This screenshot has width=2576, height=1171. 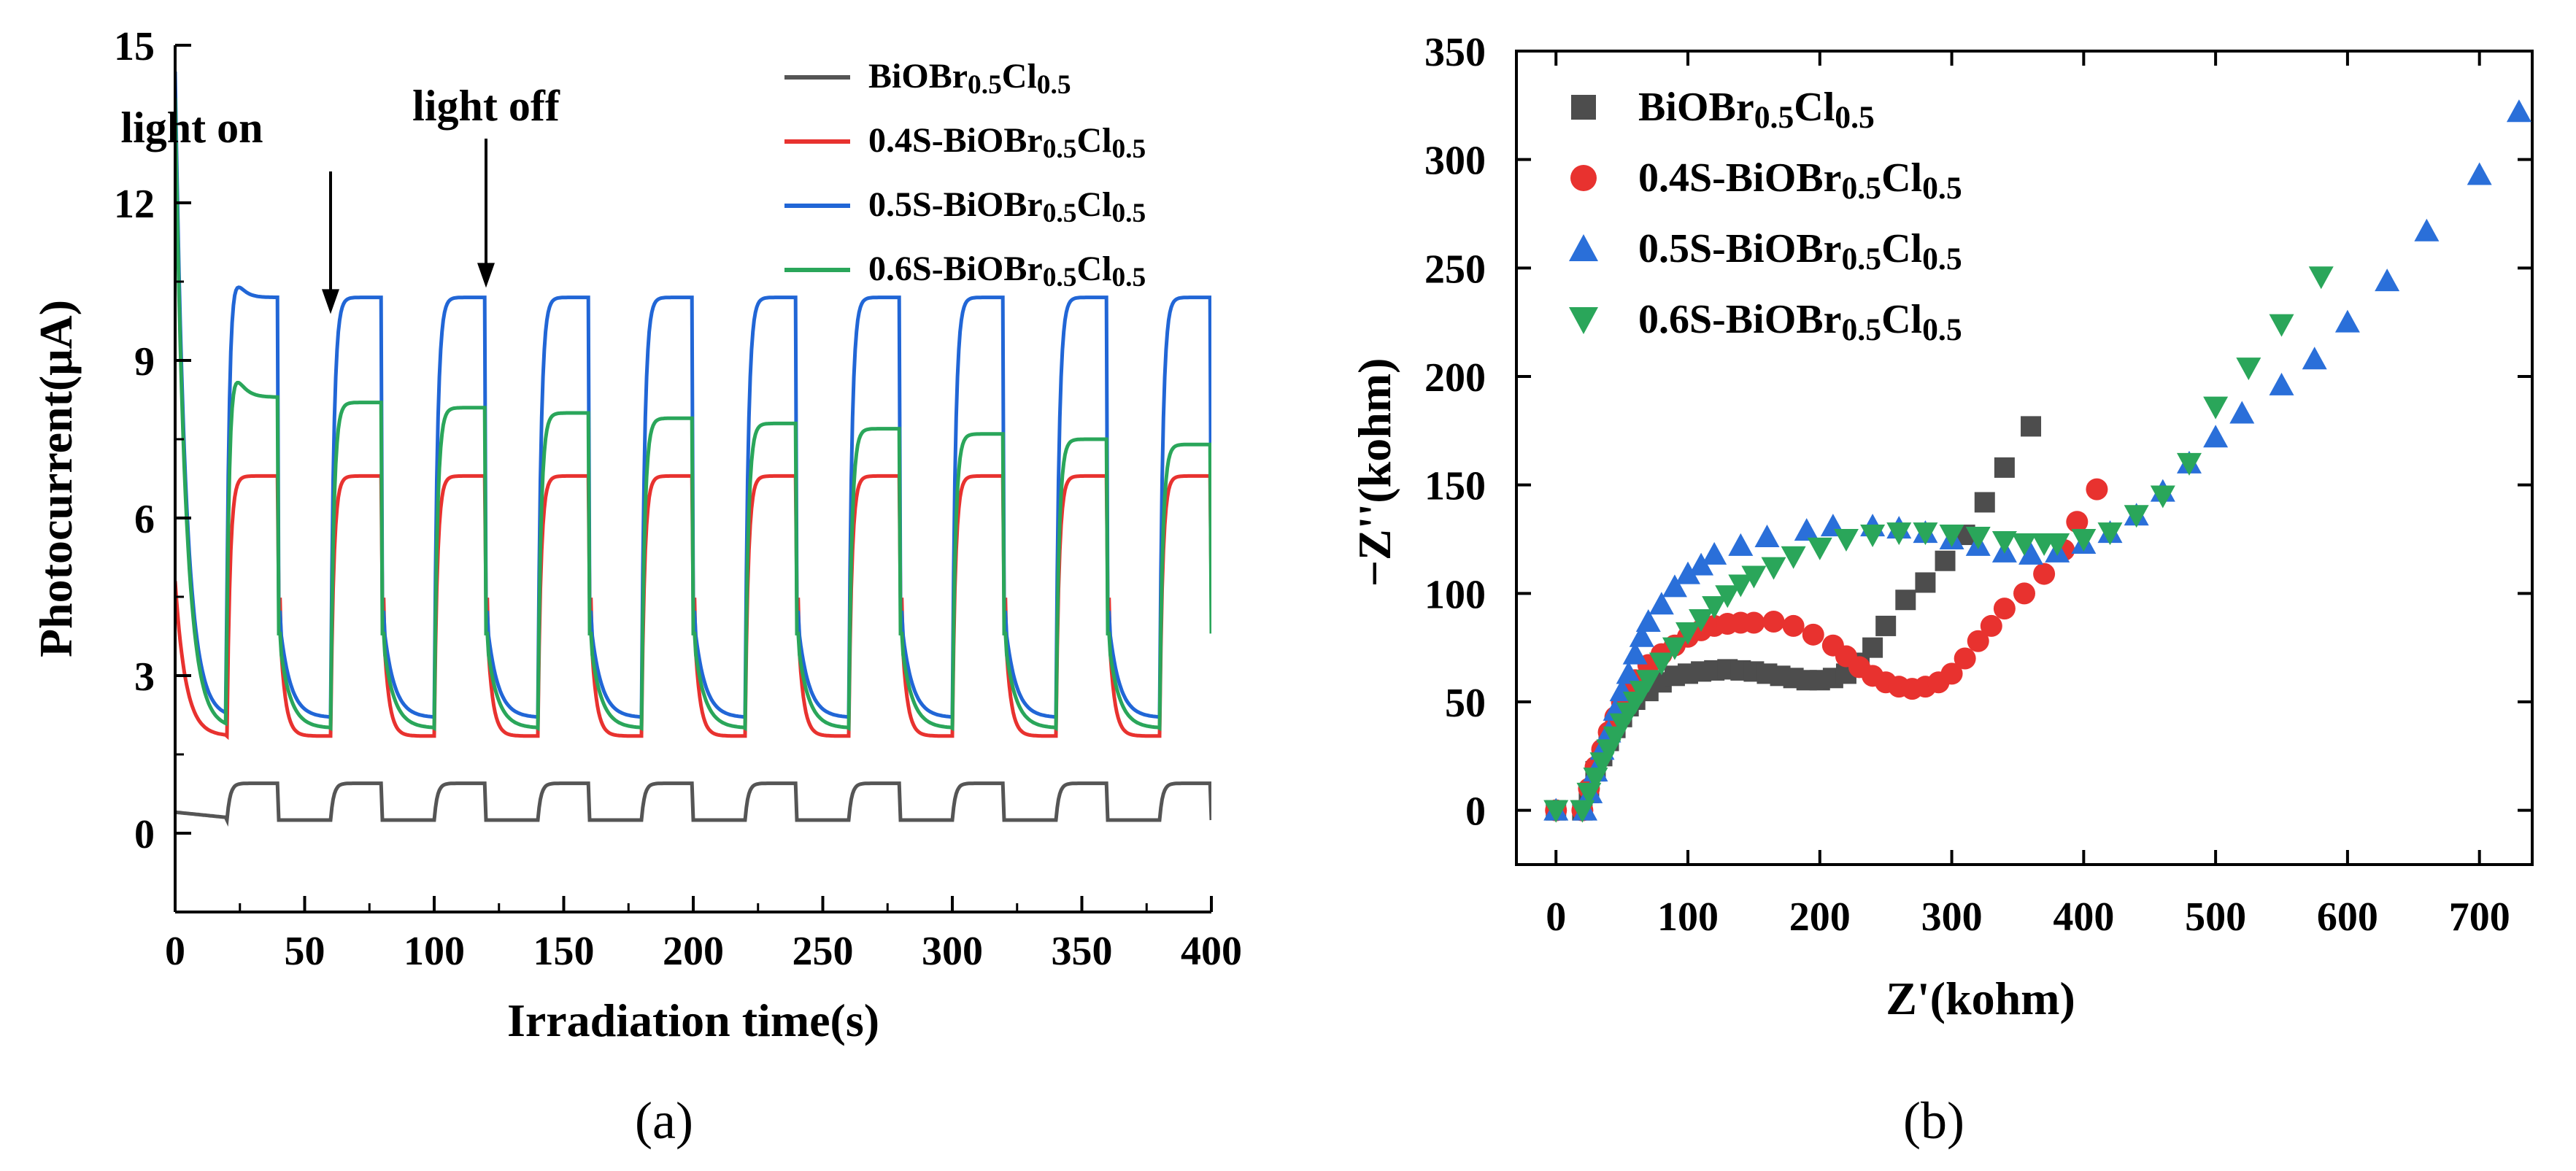 I want to click on y-axis-label: −Z''(kohm), so click(x=1374, y=472).